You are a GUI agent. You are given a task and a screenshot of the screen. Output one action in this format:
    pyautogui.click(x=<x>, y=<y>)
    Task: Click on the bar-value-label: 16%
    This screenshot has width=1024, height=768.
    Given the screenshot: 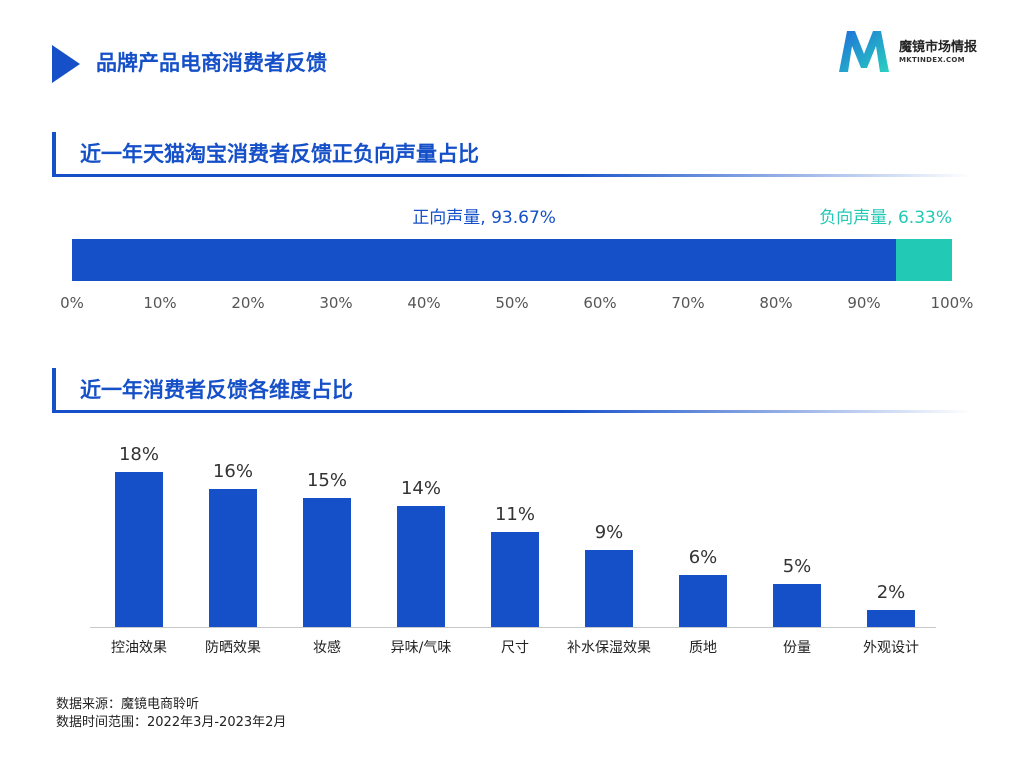 What is the action you would take?
    pyautogui.click(x=232, y=472)
    